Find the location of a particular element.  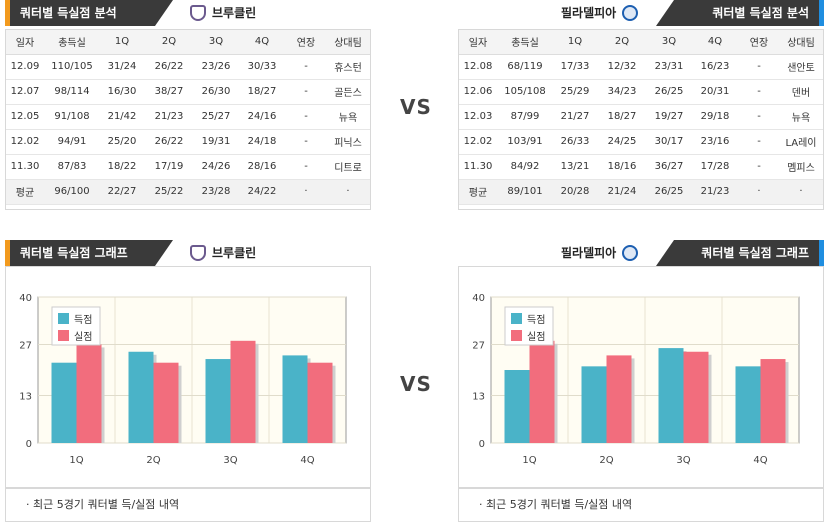

table-header-cell: 1Q is located at coordinates (575, 42).